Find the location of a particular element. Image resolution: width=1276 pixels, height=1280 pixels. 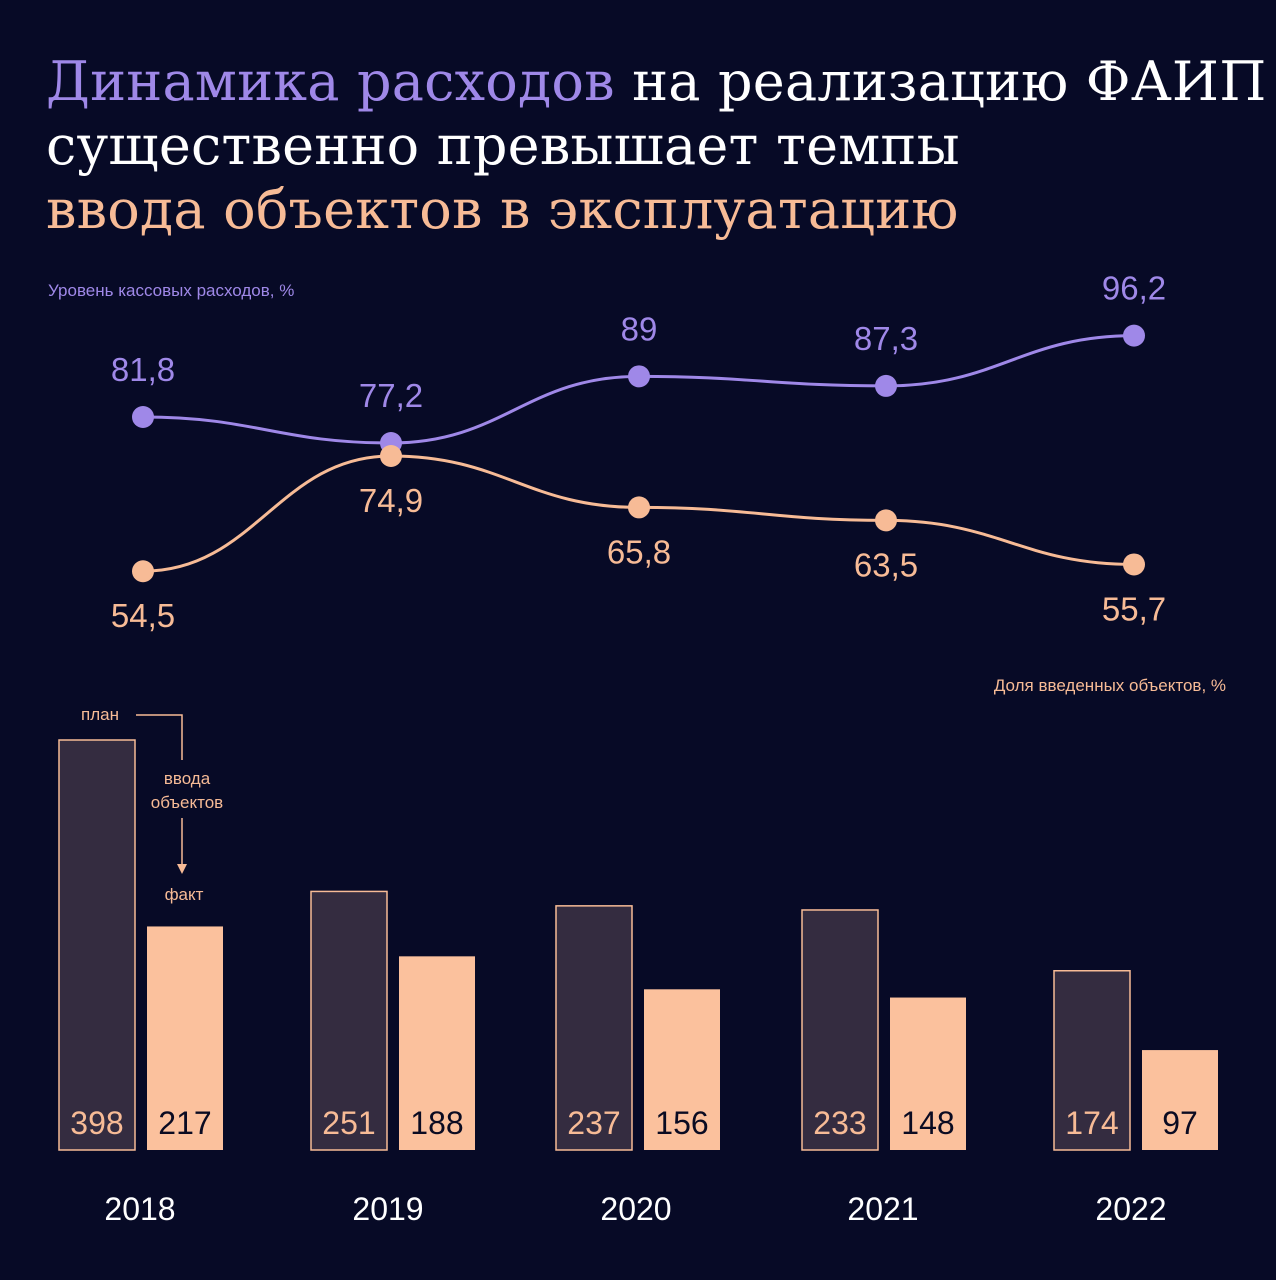

label-share-2022: 55,7 is located at coordinates (1134, 608).